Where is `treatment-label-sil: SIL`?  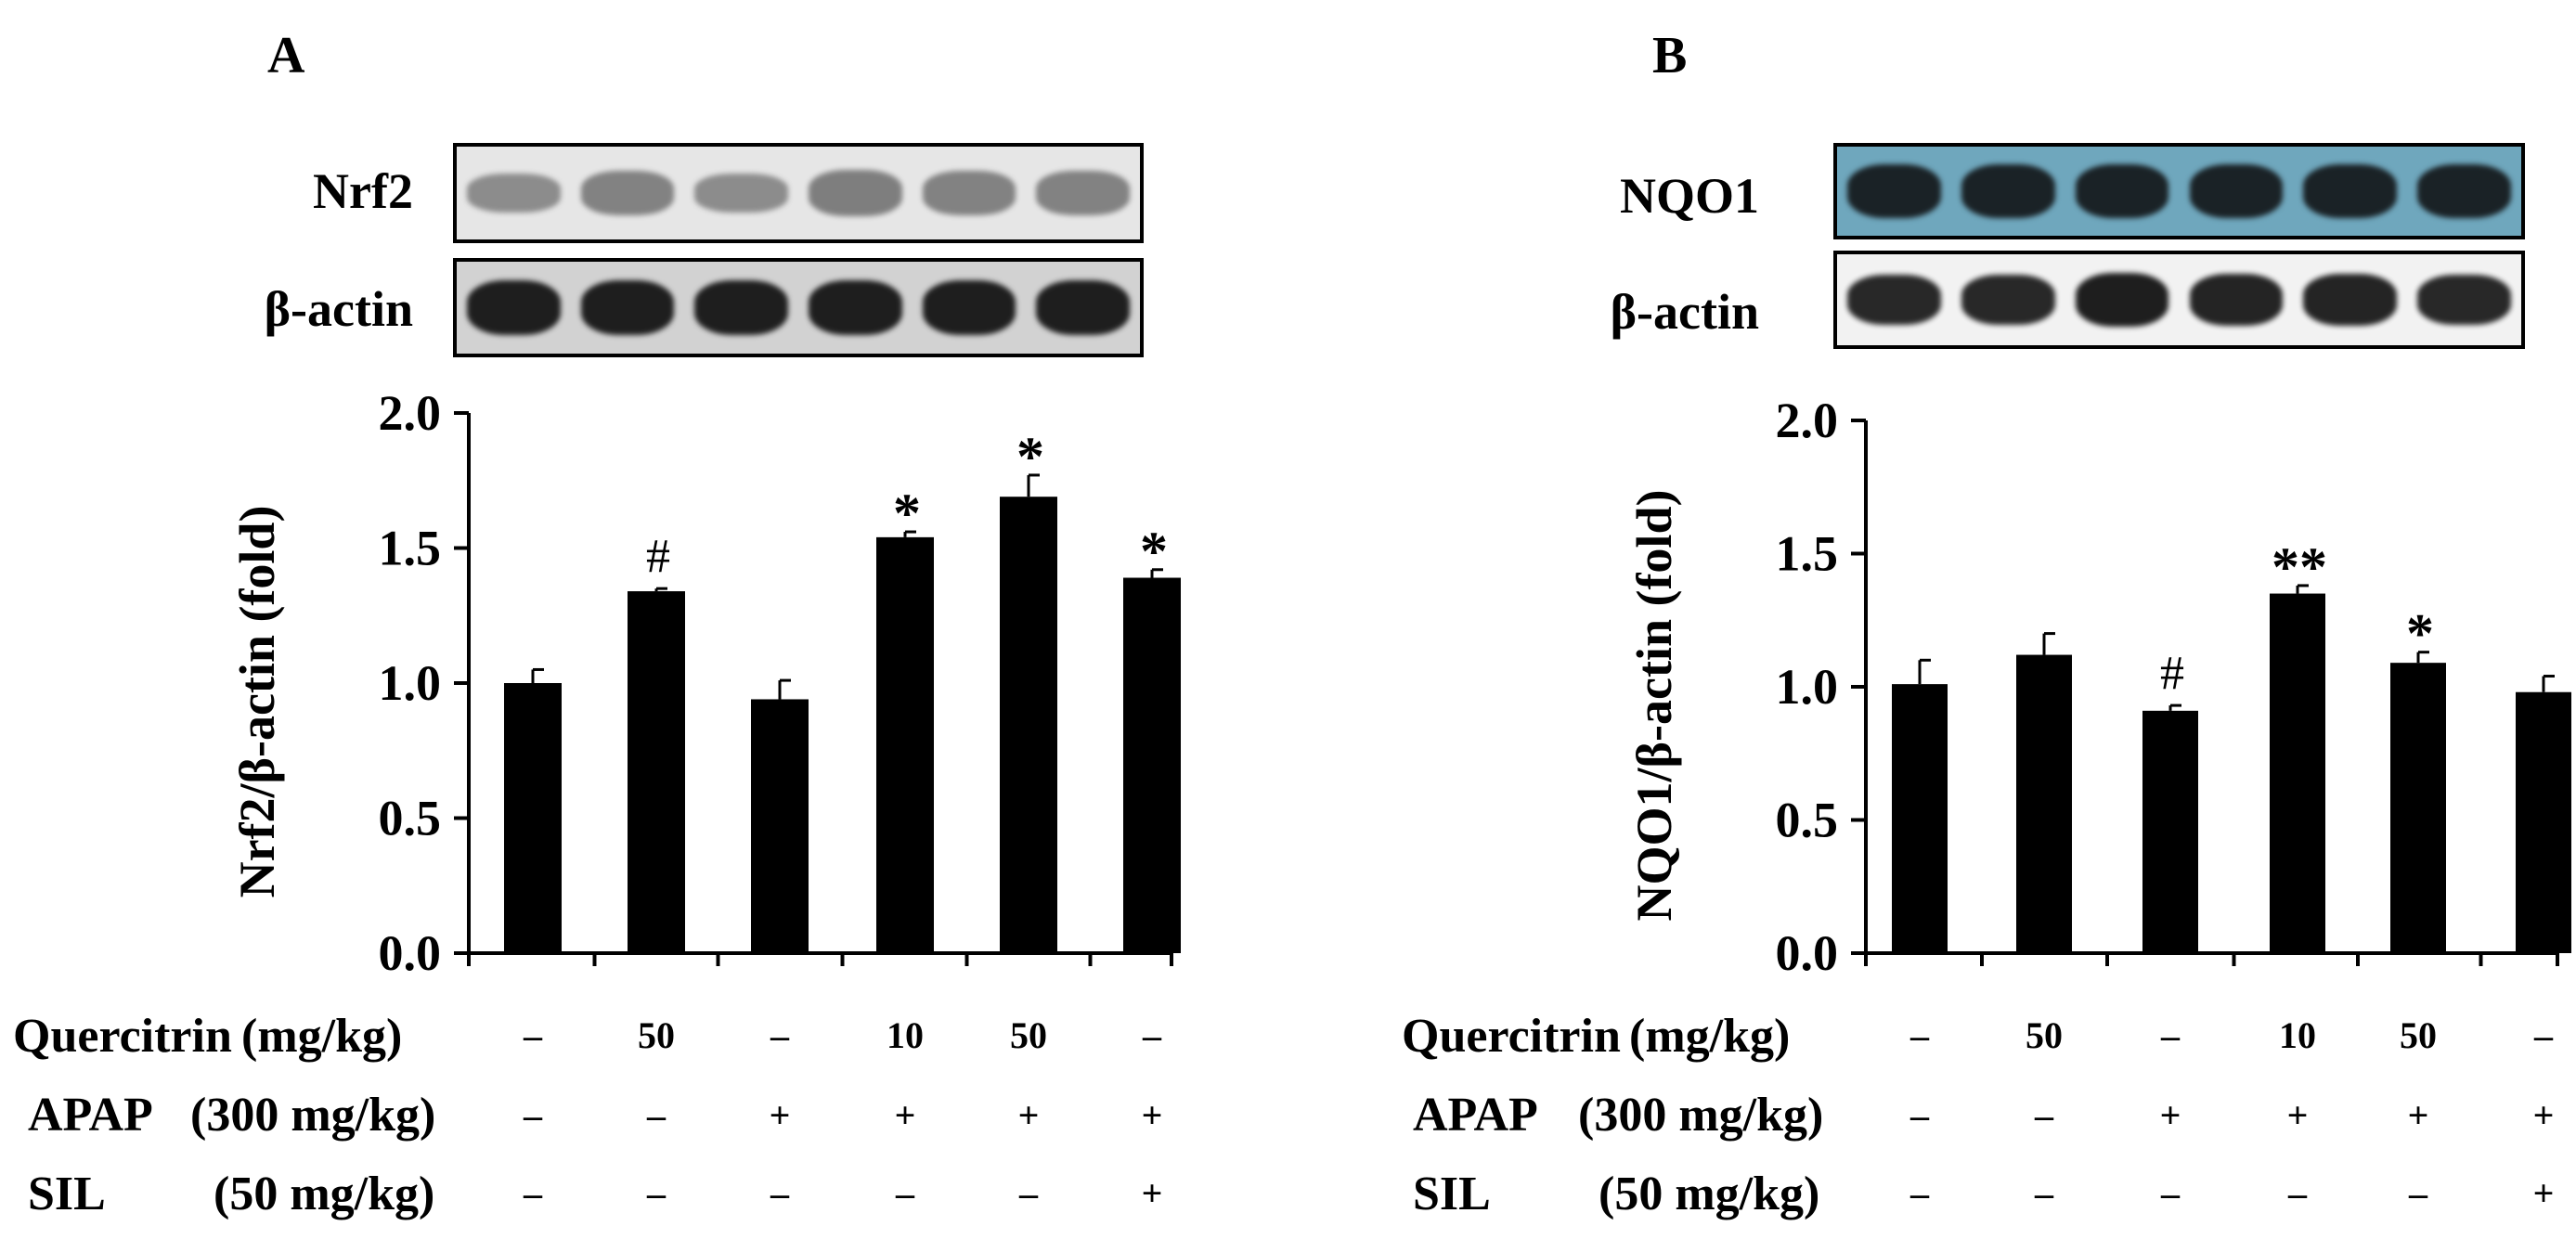
treatment-label-sil: SIL is located at coordinates (67, 1194).